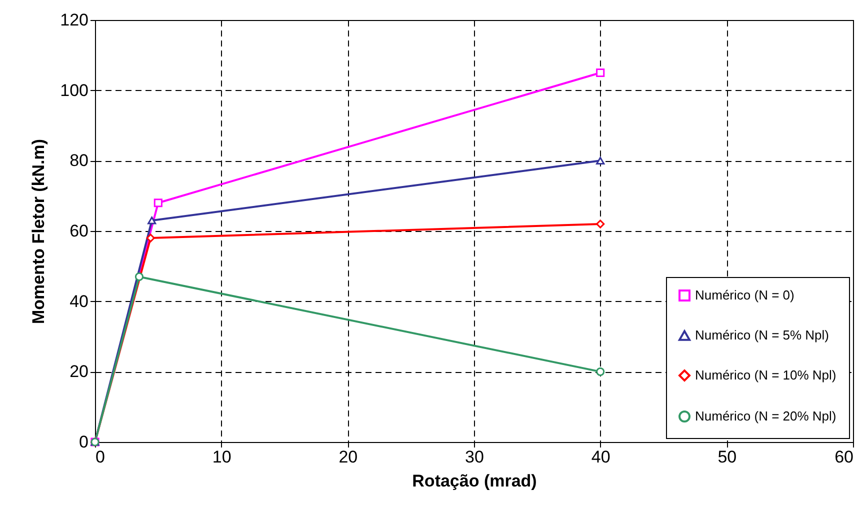 This screenshot has height=524, width=867. What do you see at coordinates (79, 301) in the screenshot?
I see `y-tick-label: 40` at bounding box center [79, 301].